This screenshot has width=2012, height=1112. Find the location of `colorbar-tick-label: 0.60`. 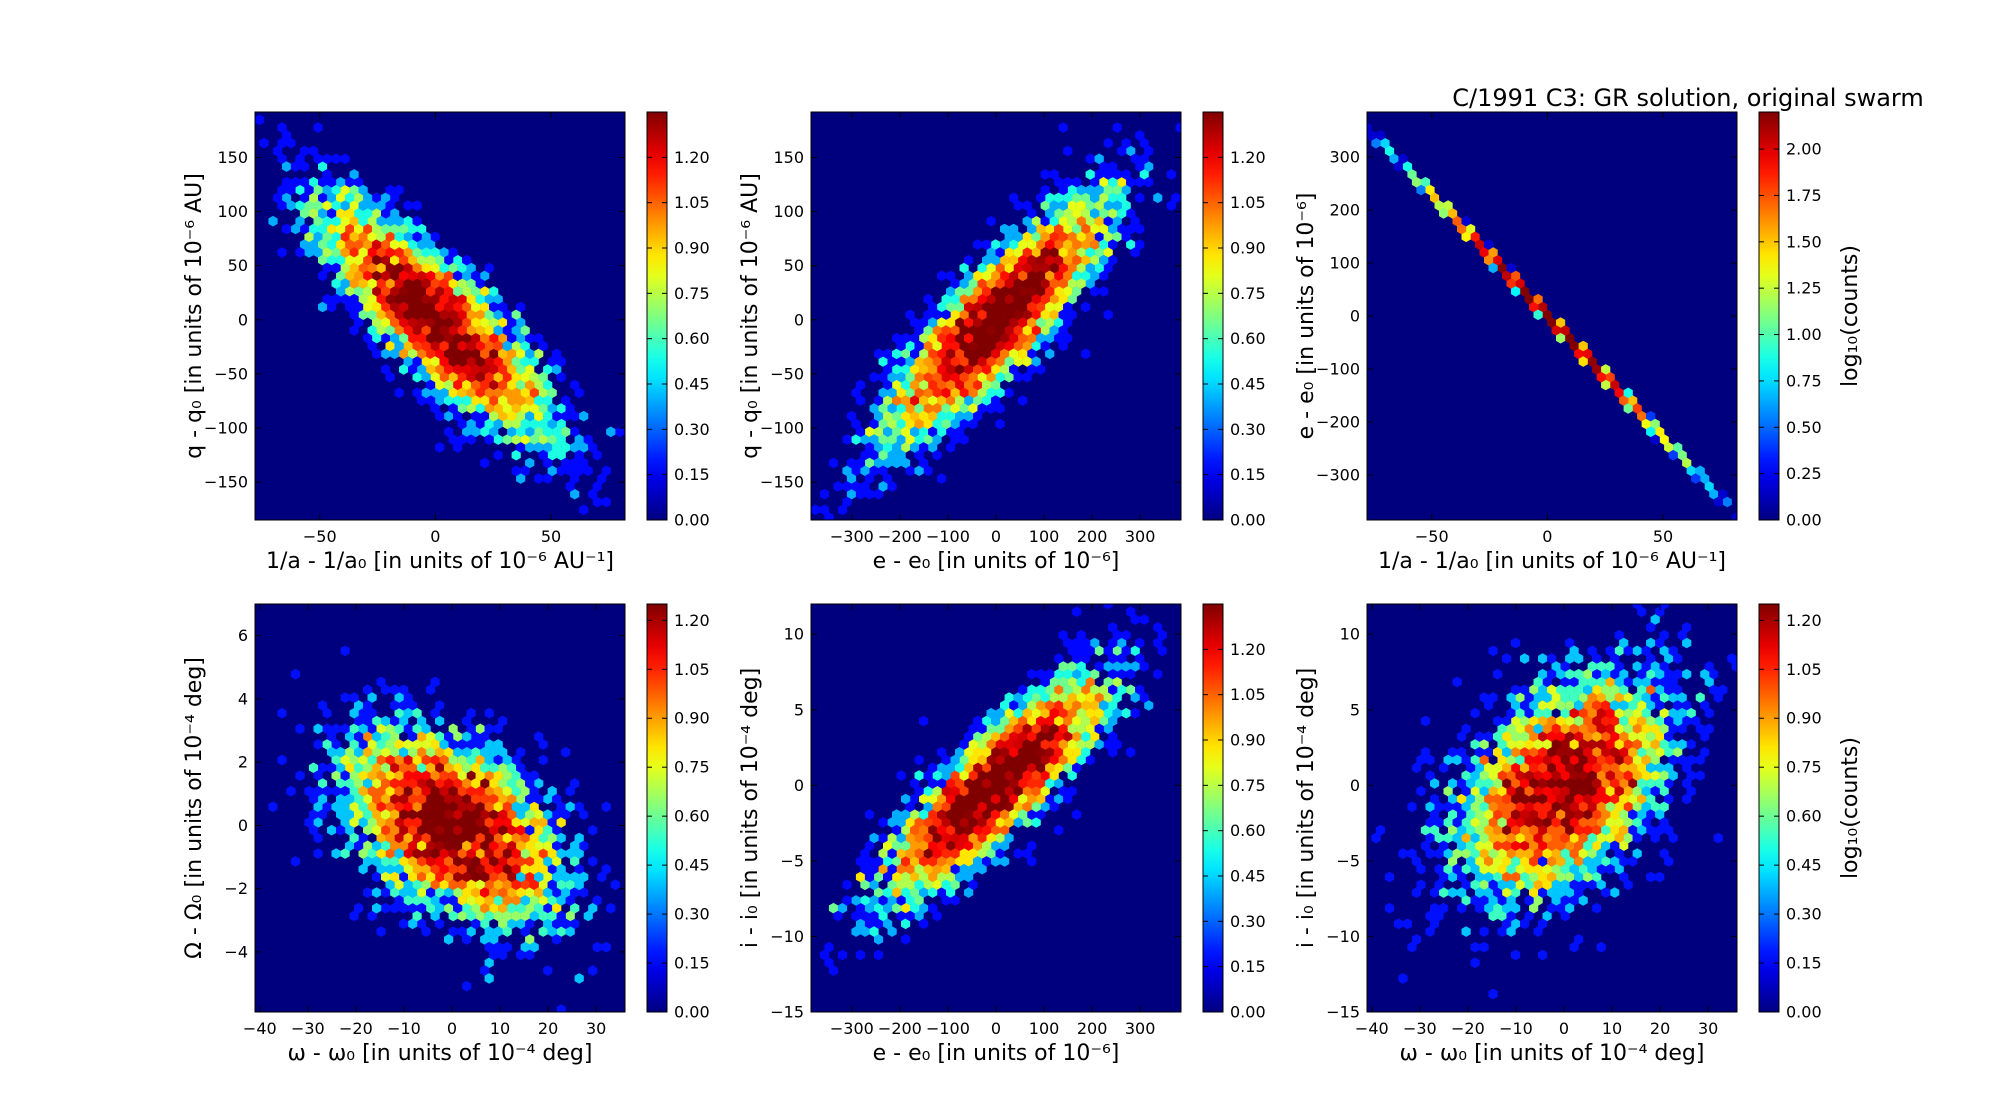

colorbar-tick-label: 0.60 is located at coordinates (1248, 338).